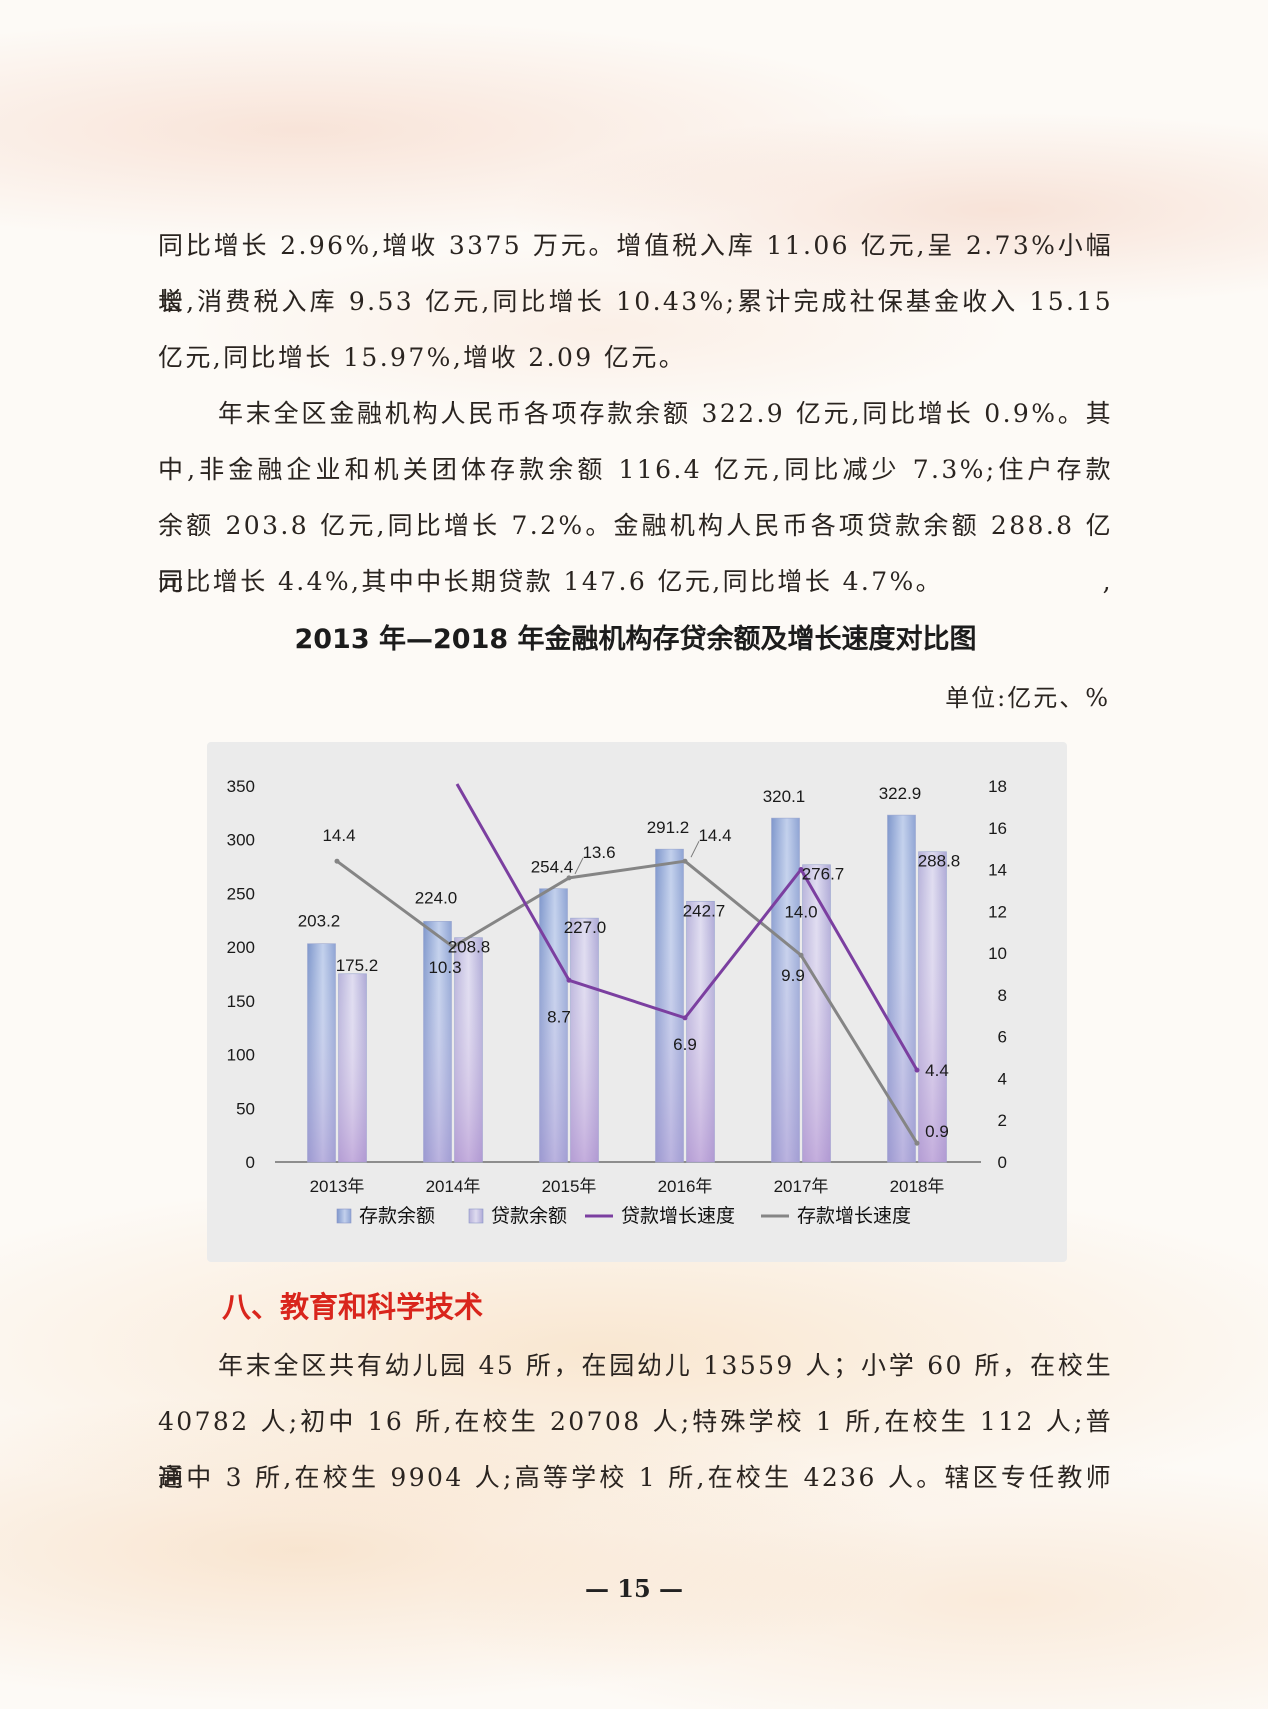 This screenshot has height=1709, width=1268. What do you see at coordinates (585, 927) in the screenshot?
I see `loan-bar-label: 227.0` at bounding box center [585, 927].